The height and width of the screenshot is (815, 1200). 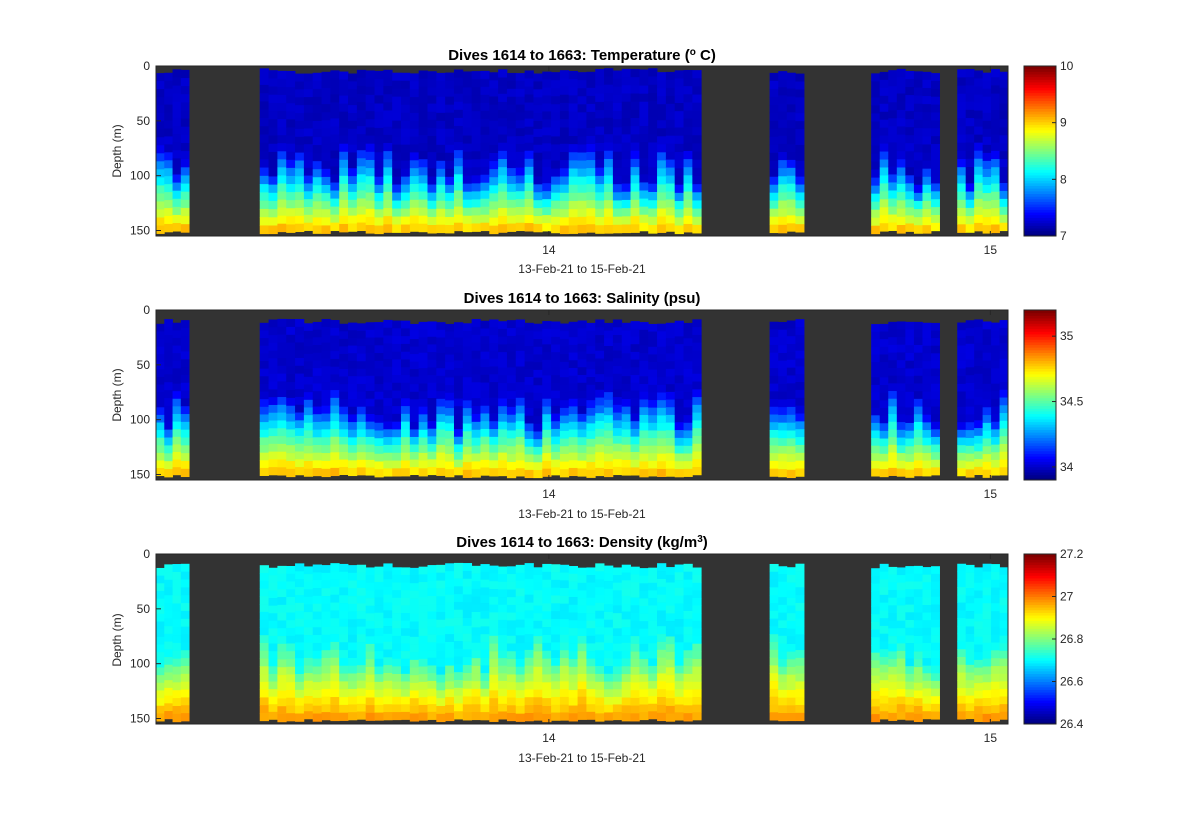 I want to click on x-tick-label: 15, so click(x=991, y=250).